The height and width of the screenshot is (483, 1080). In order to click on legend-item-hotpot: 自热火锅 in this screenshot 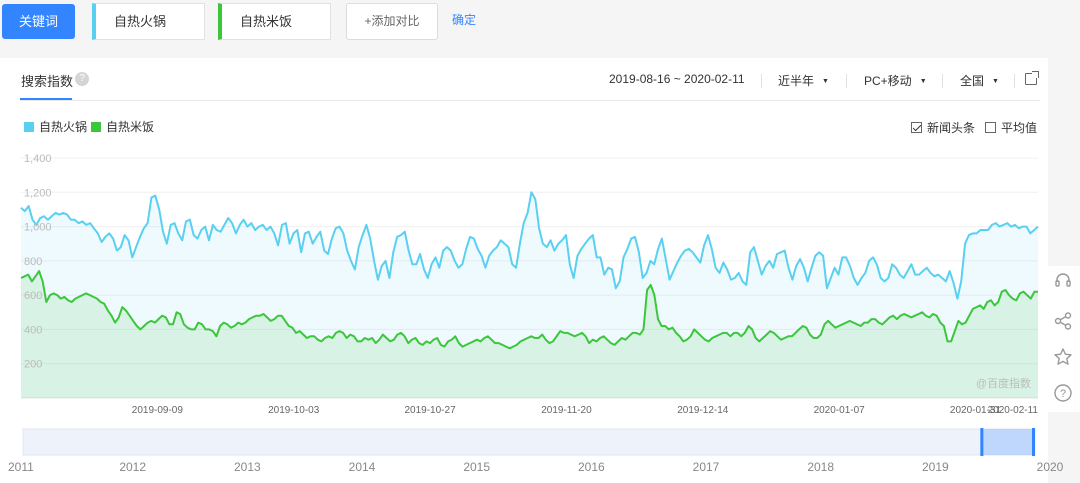, I will do `click(55, 126)`.